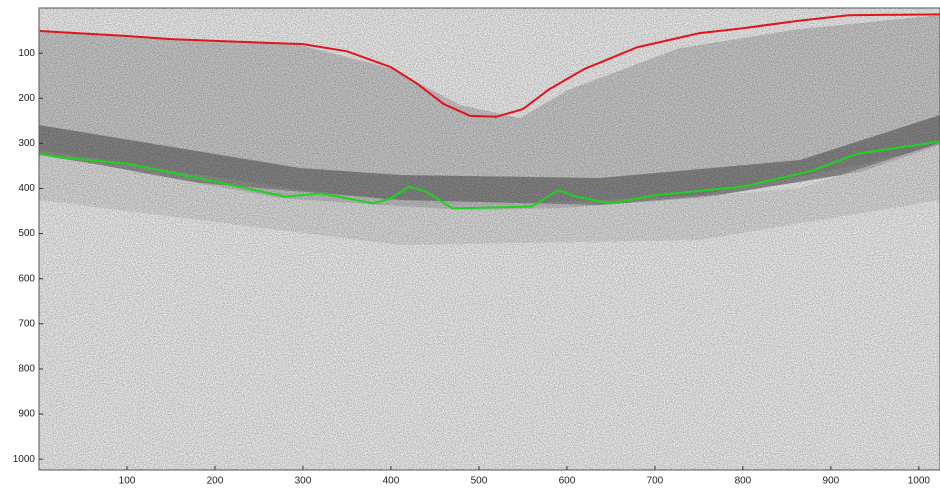 This screenshot has width=940, height=491. Describe the element at coordinates (743, 481) in the screenshot. I see `x-tick-label: 800` at that location.